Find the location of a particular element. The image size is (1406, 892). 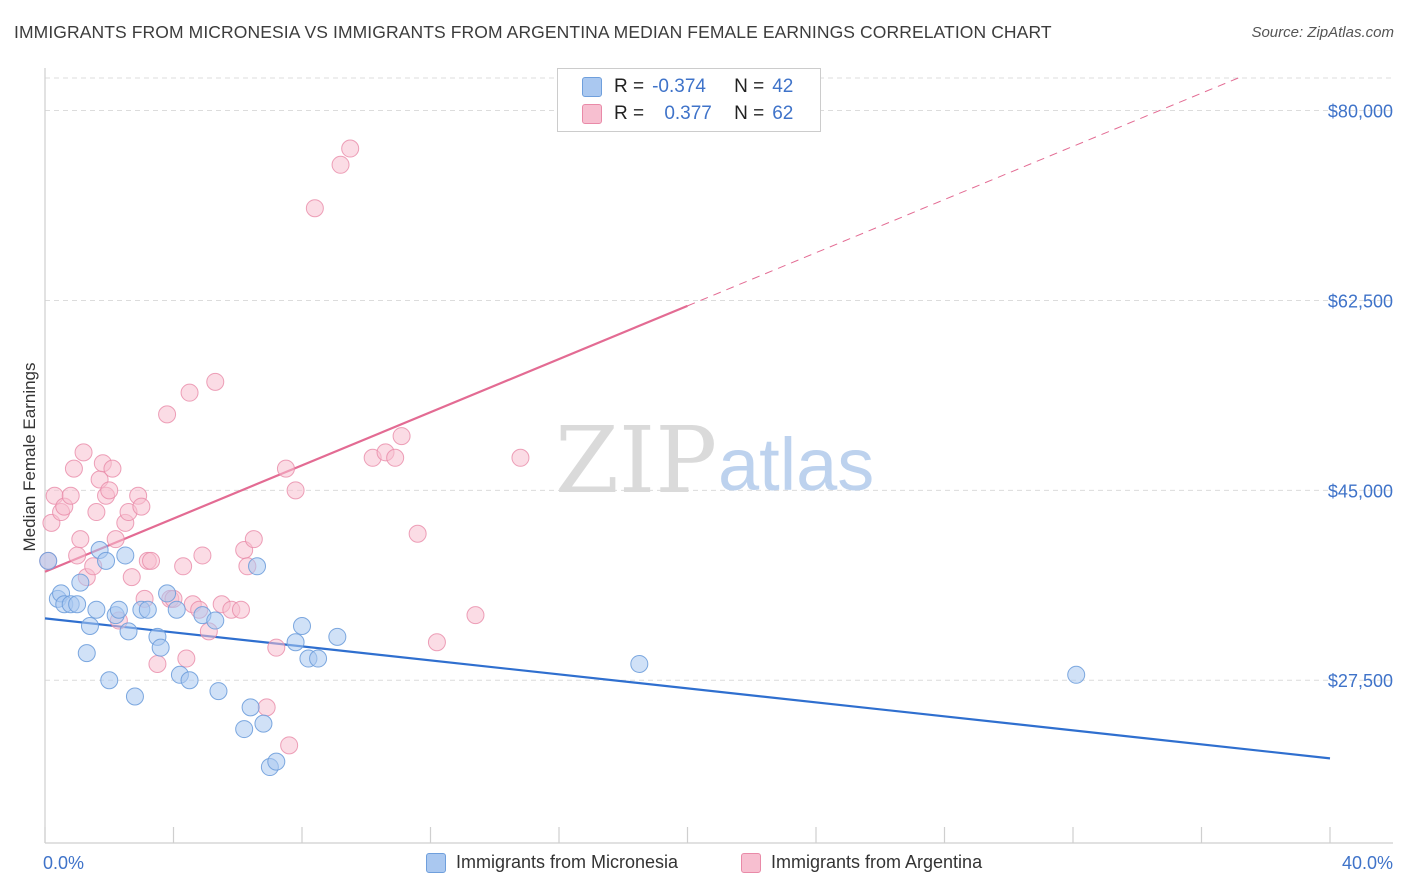

trend-line-argentina-projection is located at coordinates (963, 192).